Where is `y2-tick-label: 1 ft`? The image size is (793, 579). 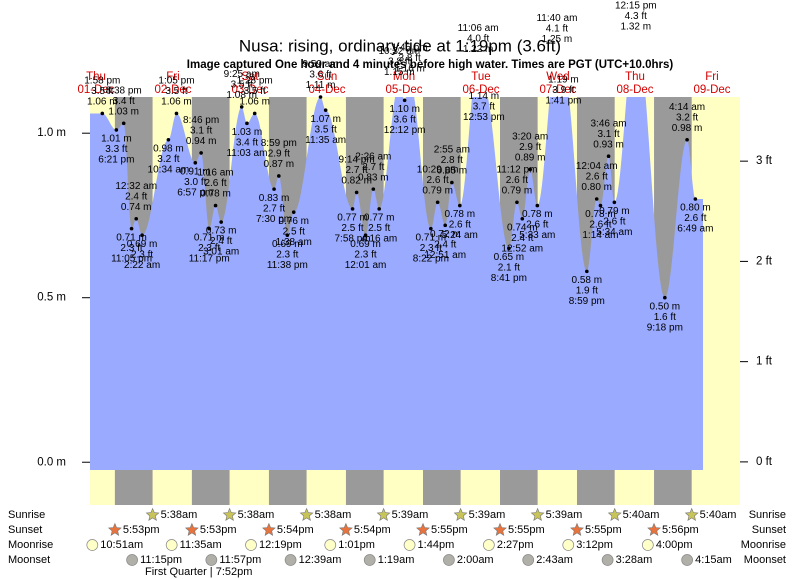
y2-tick-label: 1 ft is located at coordinates (764, 362).